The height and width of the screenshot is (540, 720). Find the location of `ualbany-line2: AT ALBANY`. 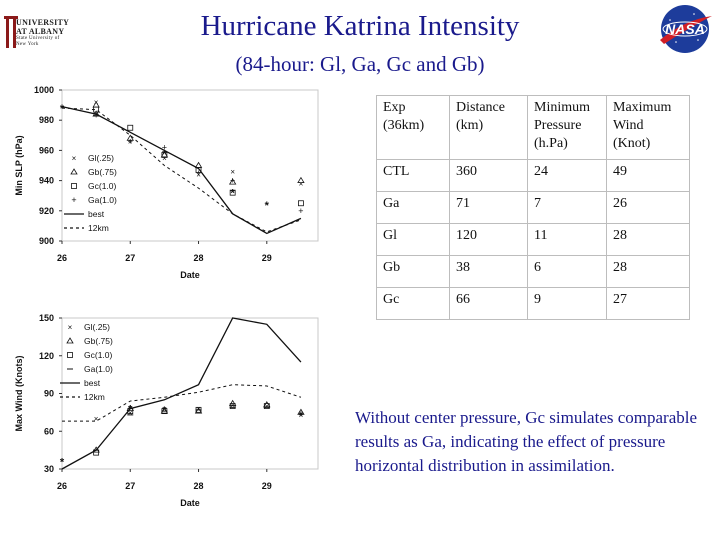

ualbany-line2: AT ALBANY is located at coordinates (40, 31).